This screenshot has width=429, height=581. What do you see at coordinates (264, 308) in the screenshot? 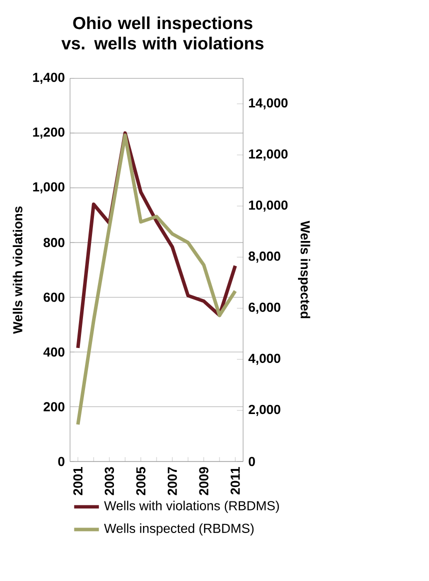
I see `y2-tick-label: 6,000` at bounding box center [264, 308].